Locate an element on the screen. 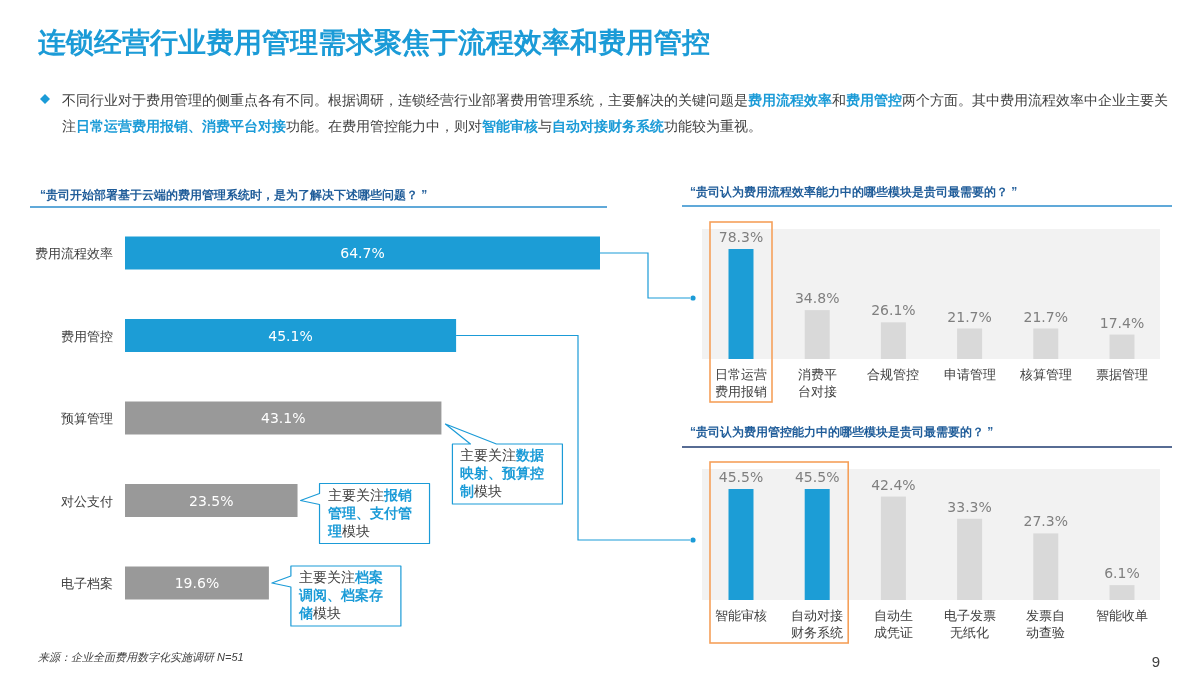 Image resolution: width=1200 pixels, height=675 pixels. text: 不同行业对于费用管理的侧重点各有不同。根据调研，连锁经营行业部署费用管理系统，主要解决的关键问题是费用流程效率和费用管控两个方面。其中费用流程效率中企业主要关注日常运营费用报销、消费平台对接功能。在费用管控能力中，则对智能审核与自动对接财务系统功能较为重视。 is located at coordinates (615, 113).